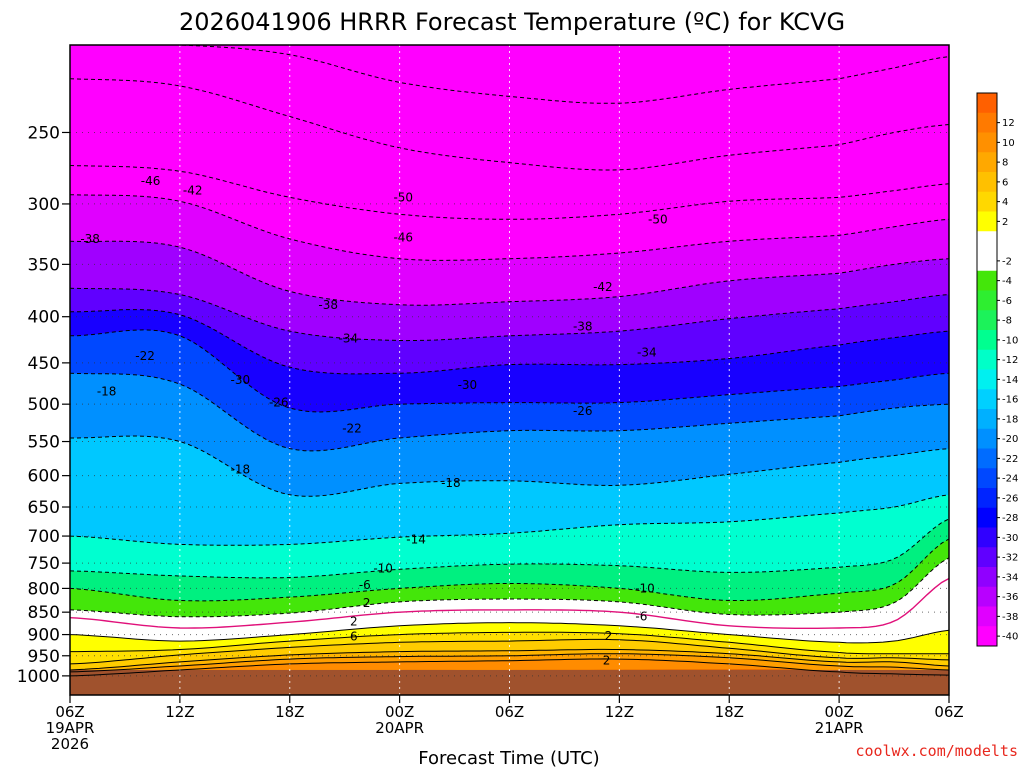 This screenshot has width=1024, height=768. What do you see at coordinates (44, 657) in the screenshot?
I see `y-tick-label: 950` at bounding box center [44, 657].